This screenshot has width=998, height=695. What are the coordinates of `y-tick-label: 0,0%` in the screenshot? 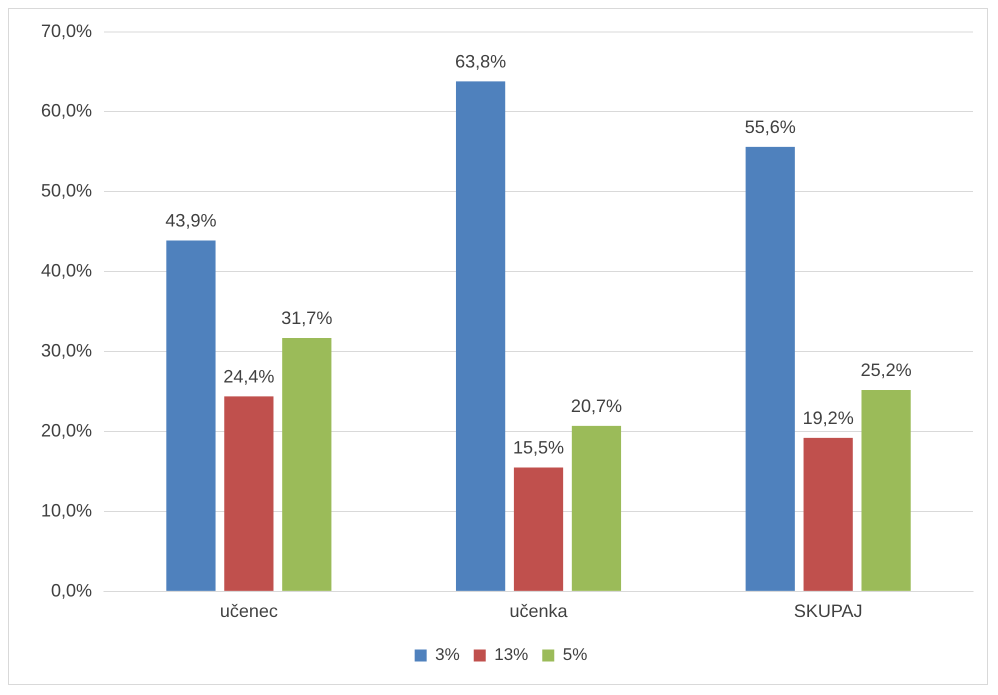 It's located at (71, 590).